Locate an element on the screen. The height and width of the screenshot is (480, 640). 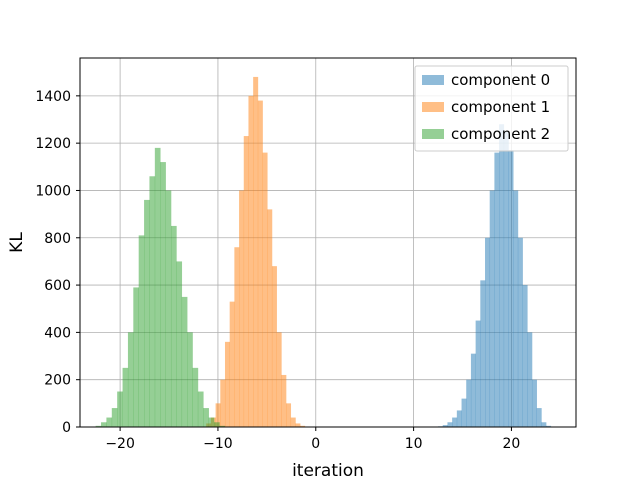
y-tick-label-6: 1200 is located at coordinates (53, 144).